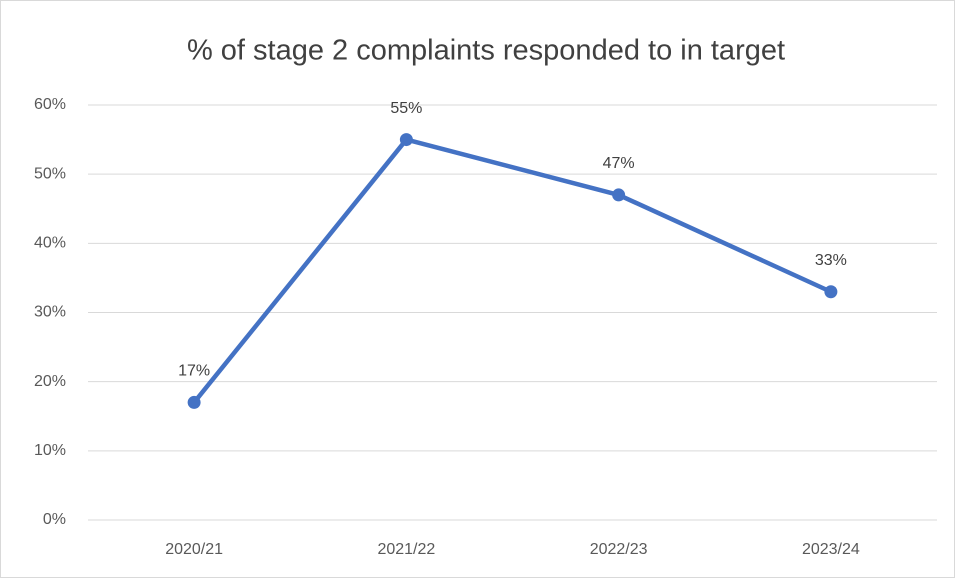 The image size is (955, 578). Describe the element at coordinates (406, 108) in the screenshot. I see `data-label: 55%` at that location.